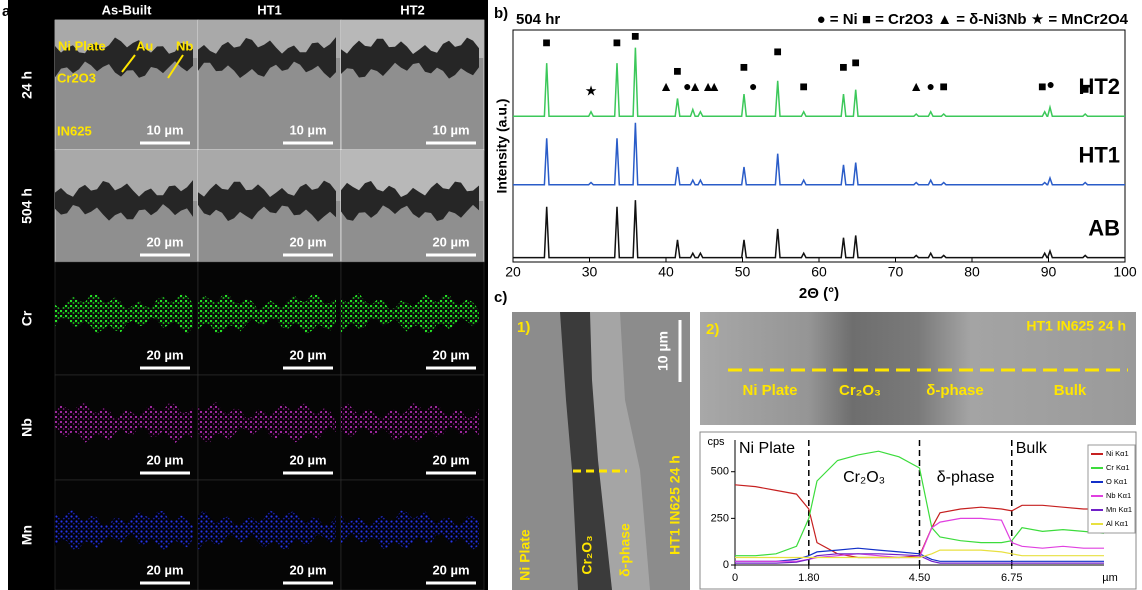  Describe the element at coordinates (1119, 509) in the screenshot. I see `legend-entry: Mn Kα1` at that location.